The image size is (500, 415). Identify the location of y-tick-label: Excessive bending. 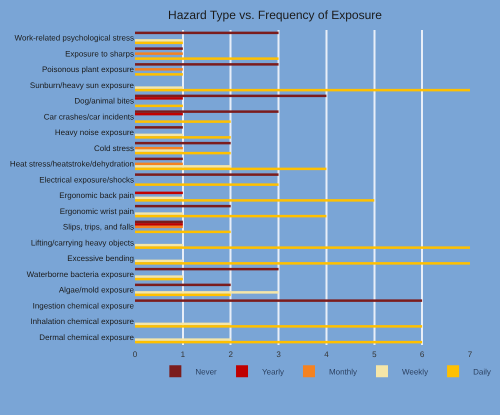
(100, 259).